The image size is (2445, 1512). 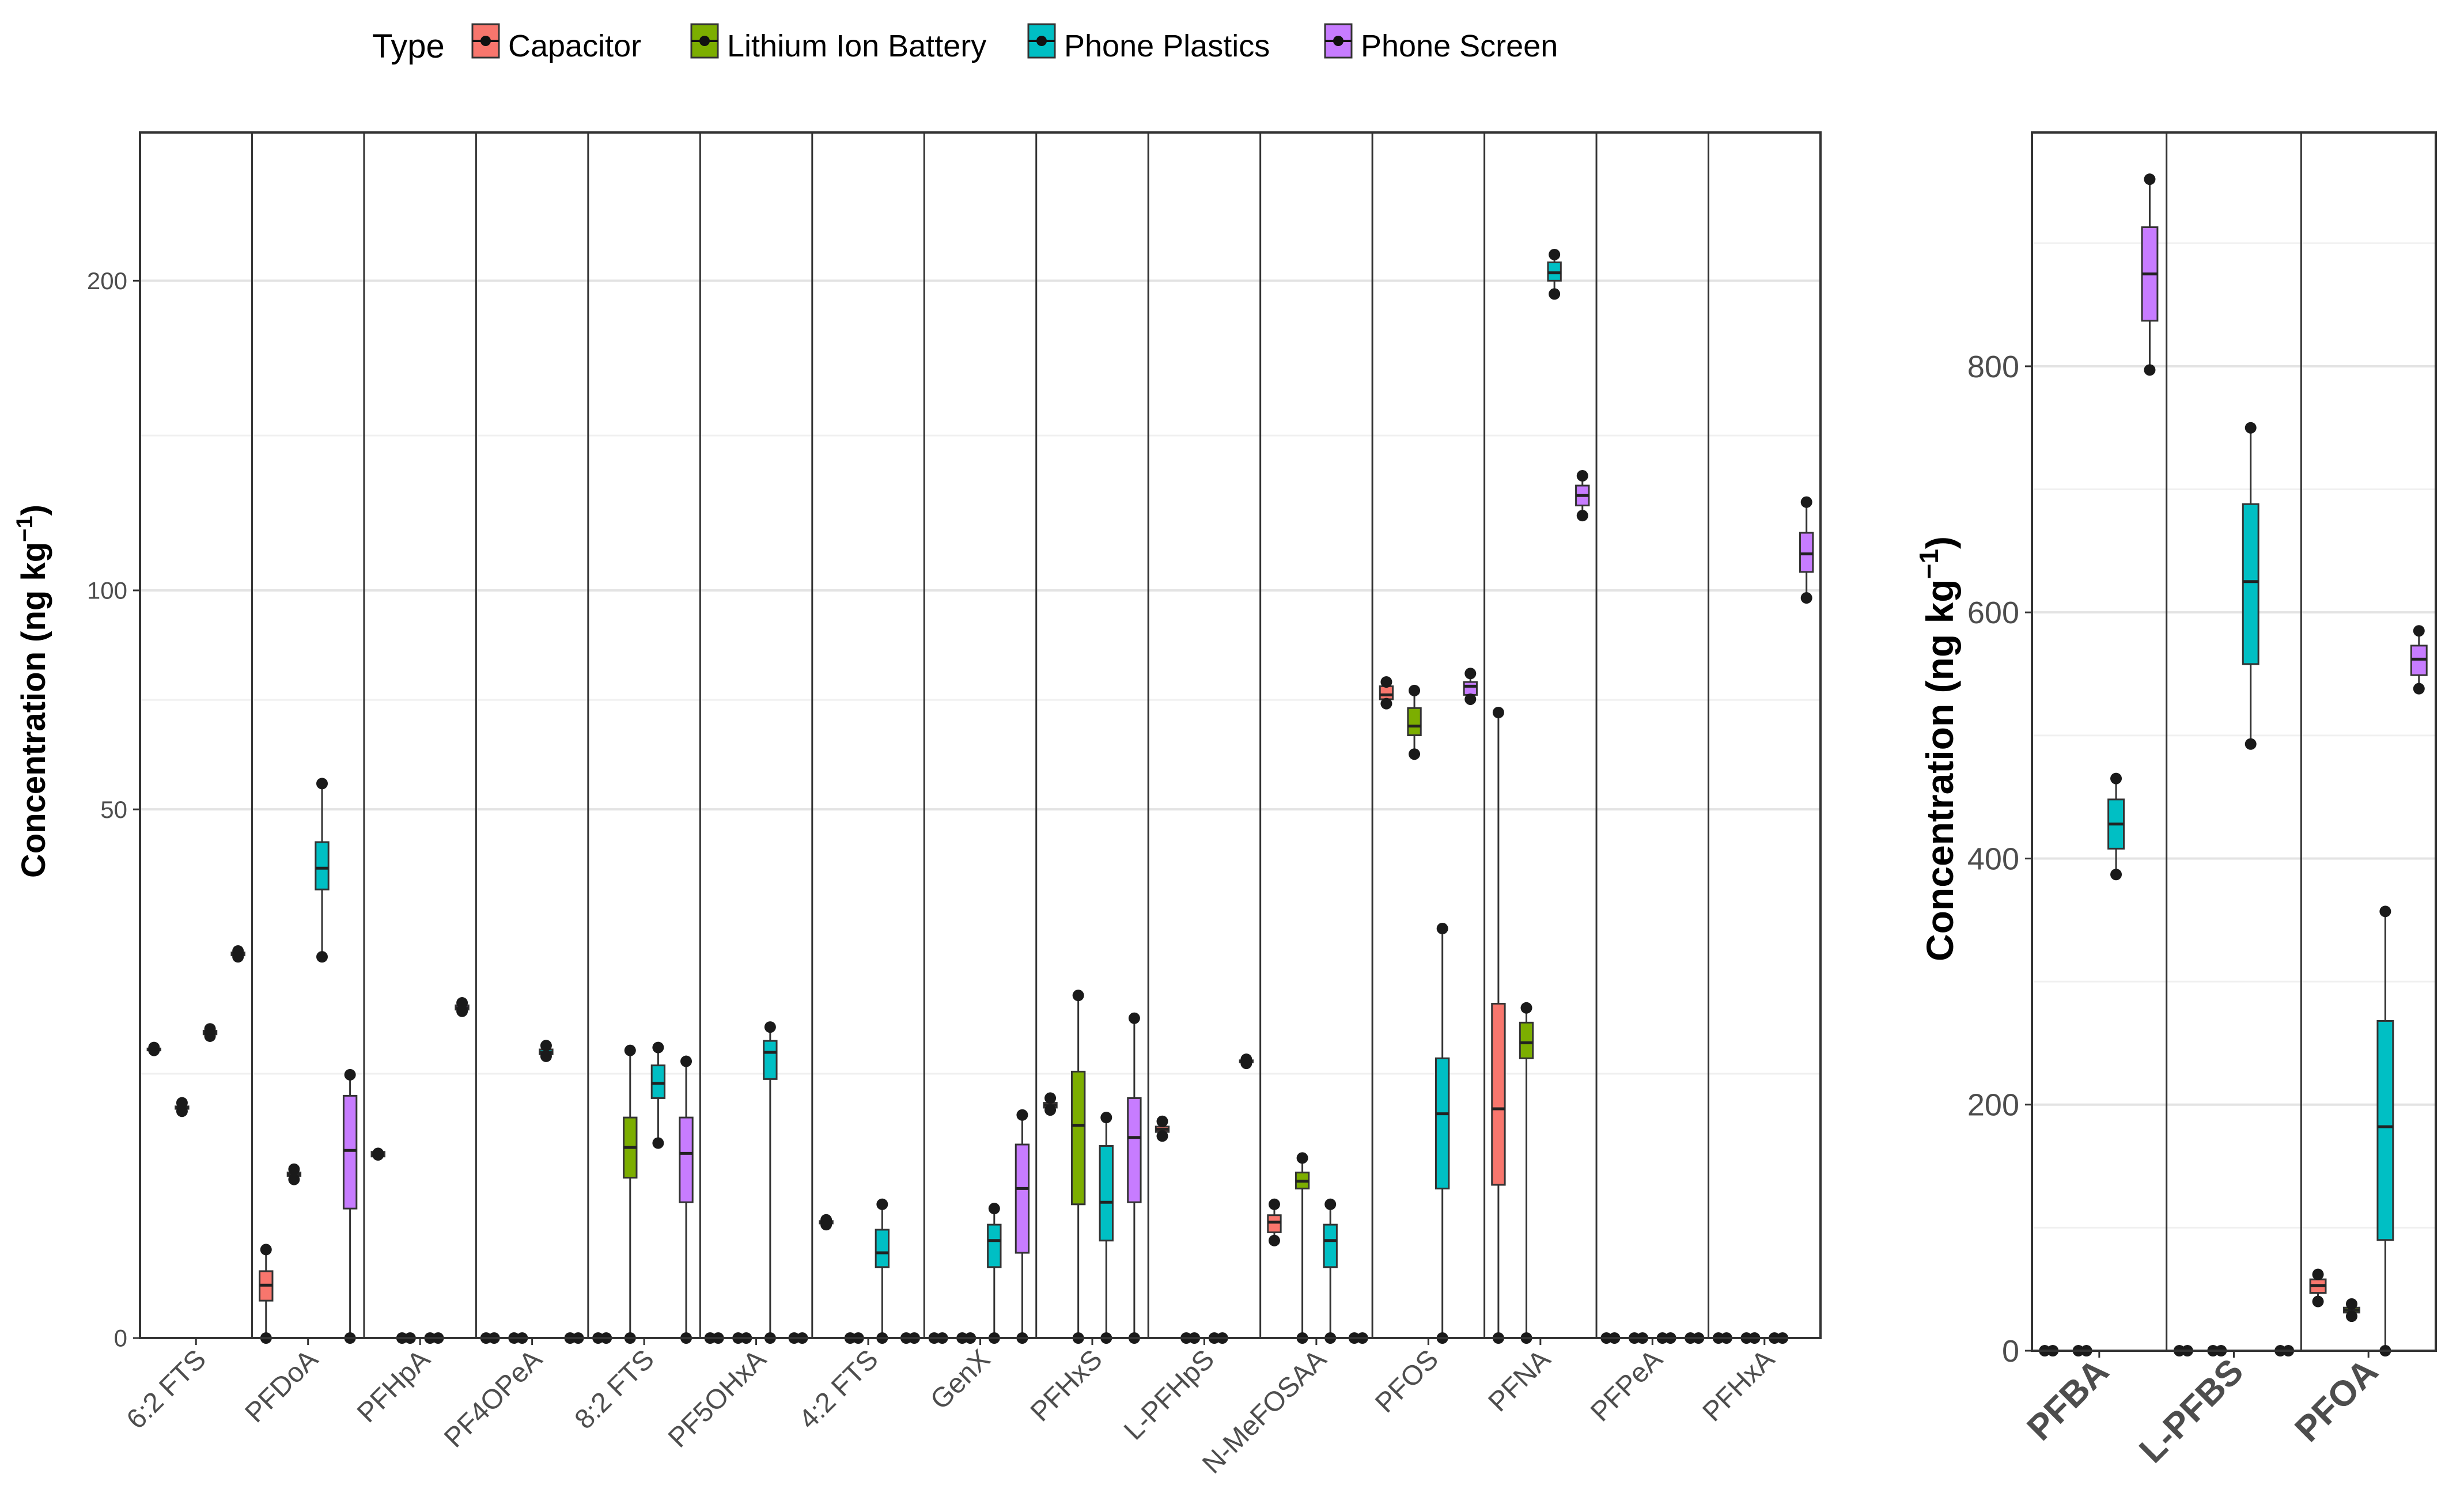 What do you see at coordinates (166, 1389) in the screenshot?
I see `x-tick-label-6-2-fts: 6:2 FTS` at bounding box center [166, 1389].